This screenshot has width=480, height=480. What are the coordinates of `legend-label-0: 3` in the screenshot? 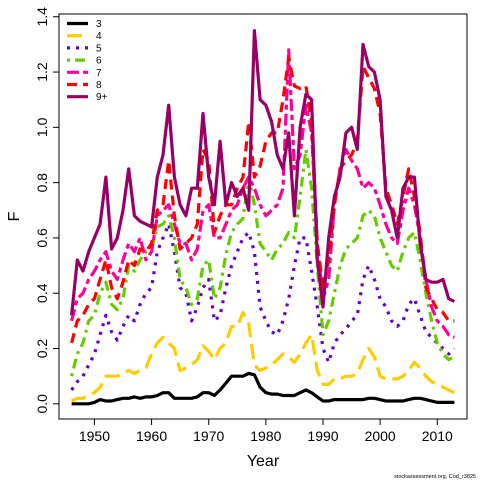 It's located at (99, 24).